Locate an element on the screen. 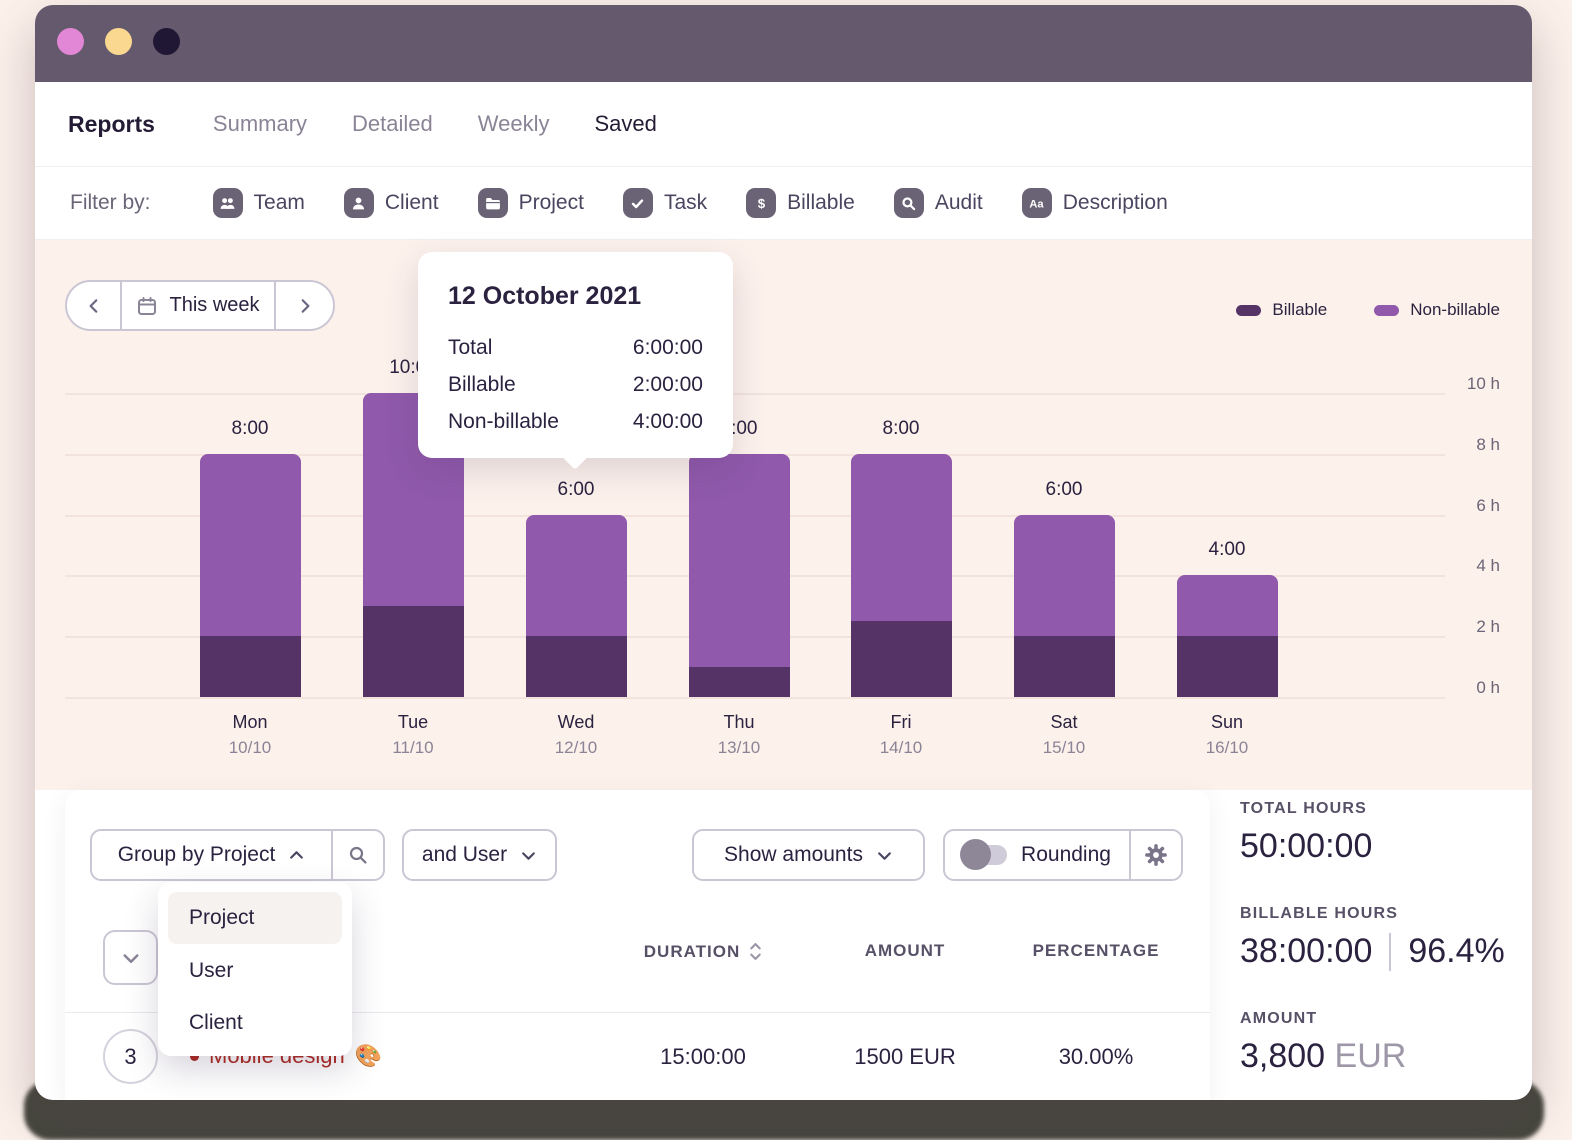  filter-label-billable: Billable is located at coordinates (821, 202).